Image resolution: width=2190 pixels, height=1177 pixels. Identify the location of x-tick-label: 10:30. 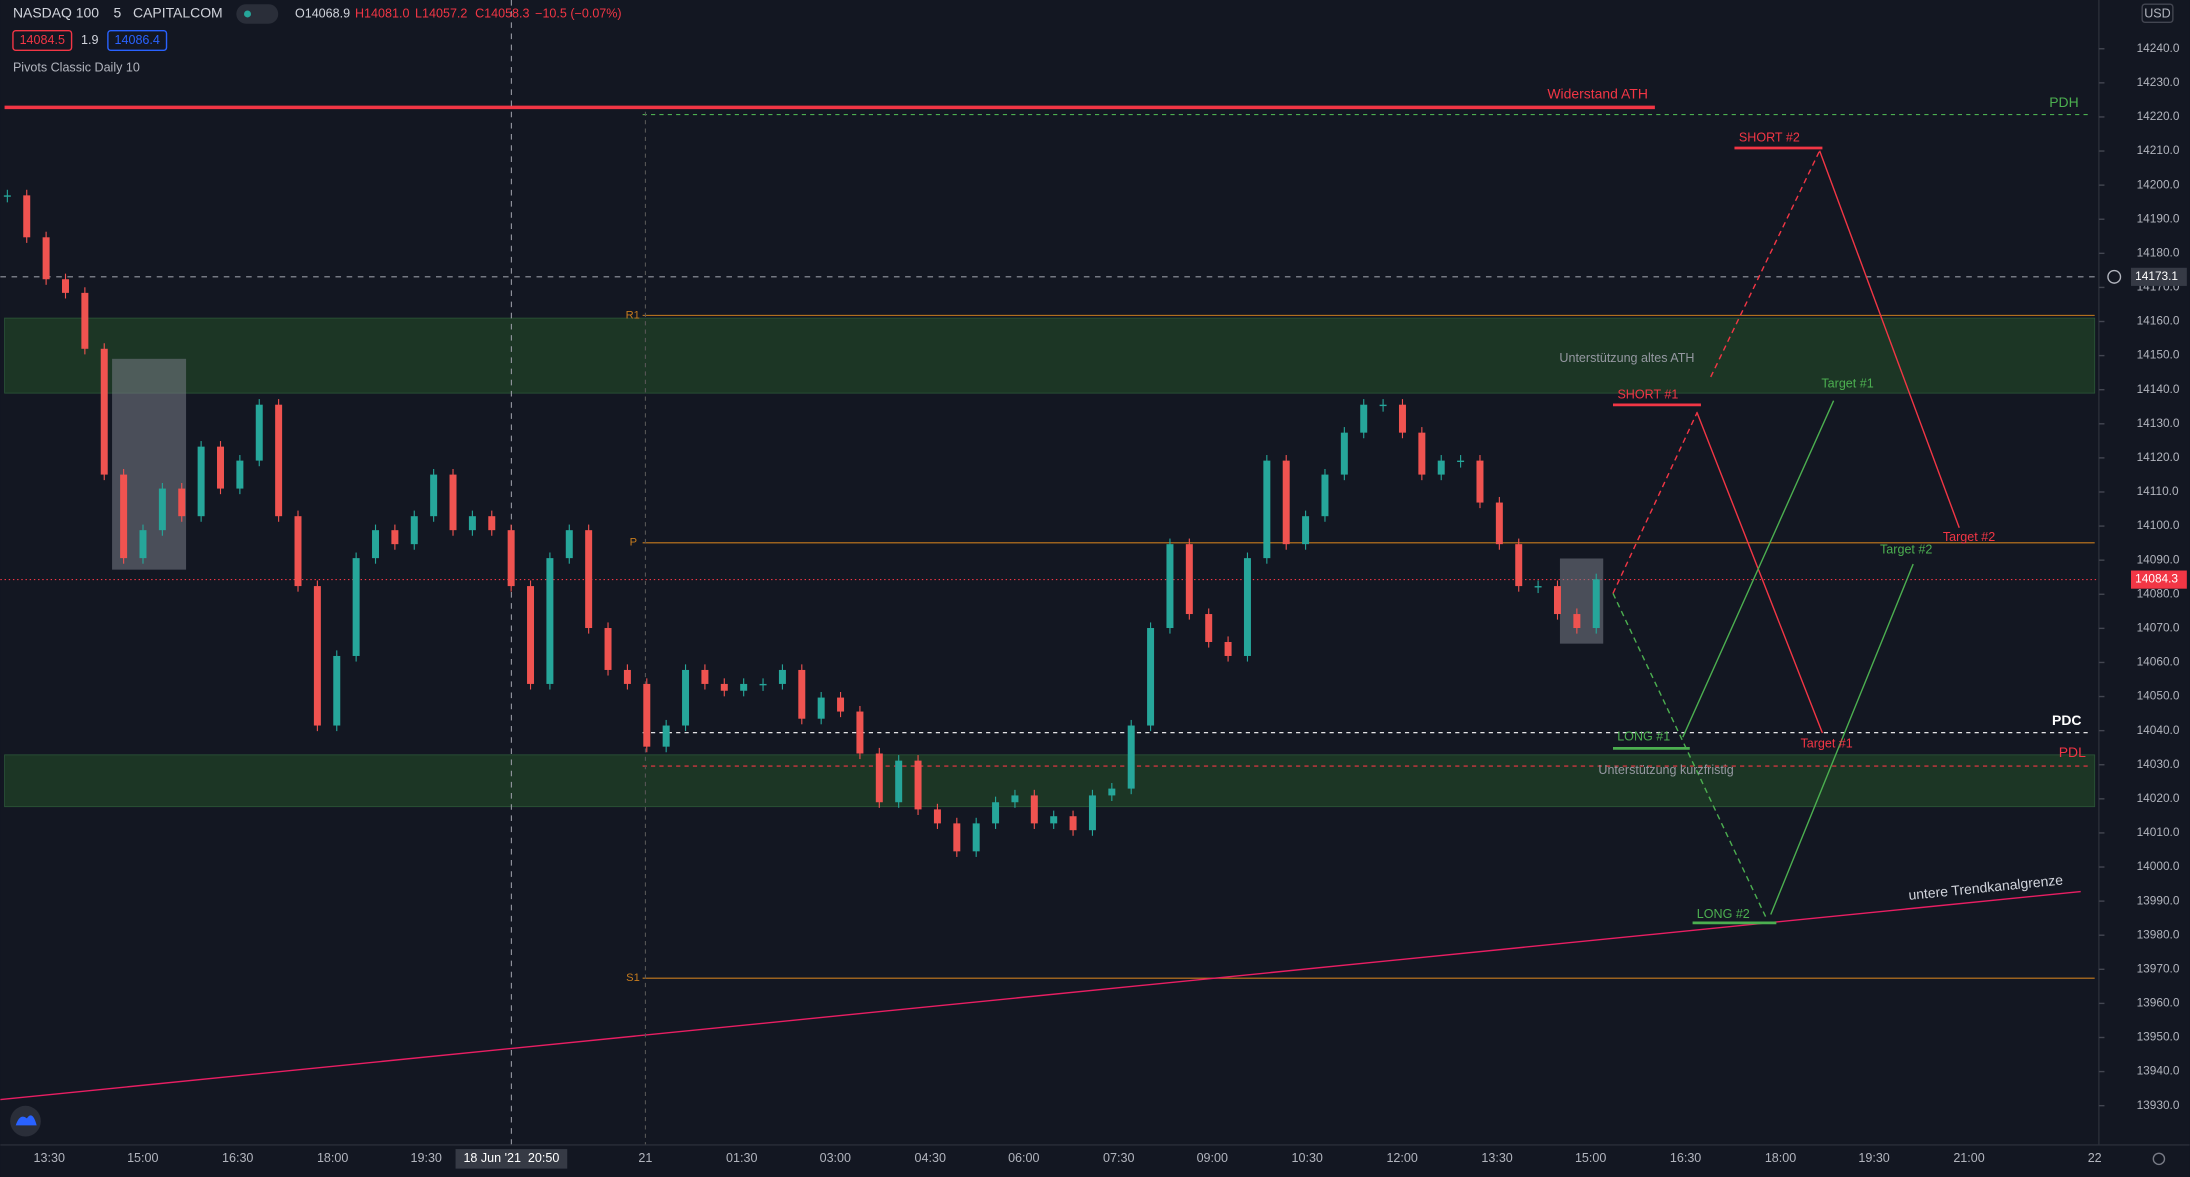
(1307, 1158).